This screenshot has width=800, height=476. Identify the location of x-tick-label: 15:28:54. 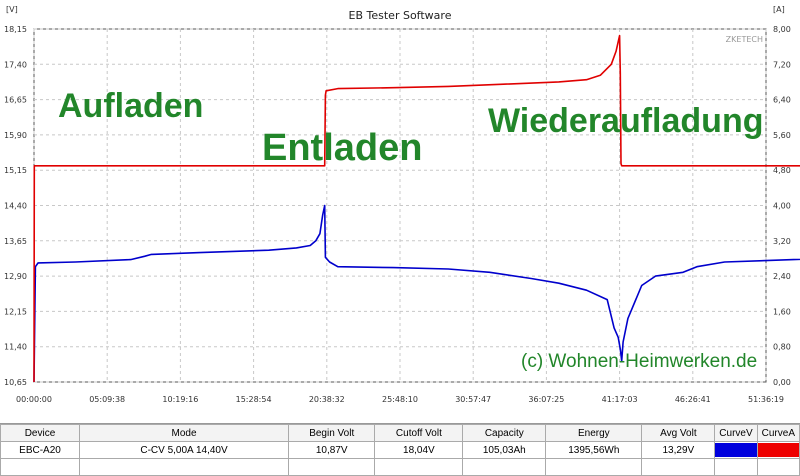
(254, 399).